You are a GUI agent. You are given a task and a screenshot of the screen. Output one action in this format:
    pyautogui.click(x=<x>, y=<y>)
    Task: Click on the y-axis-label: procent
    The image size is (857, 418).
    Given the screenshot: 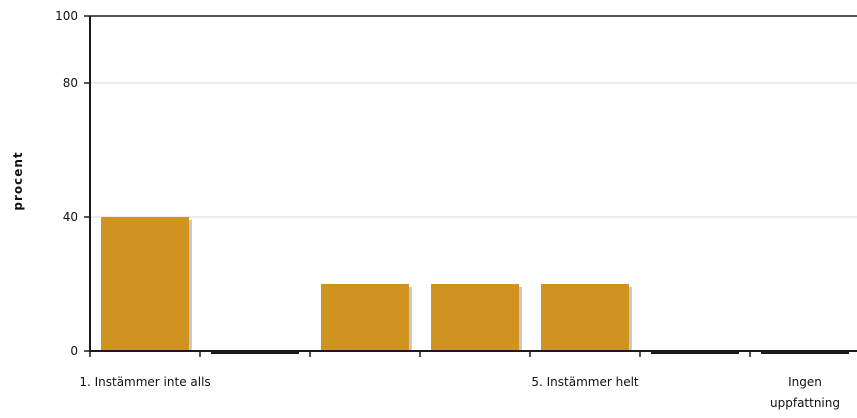 What is the action you would take?
    pyautogui.click(x=18, y=180)
    